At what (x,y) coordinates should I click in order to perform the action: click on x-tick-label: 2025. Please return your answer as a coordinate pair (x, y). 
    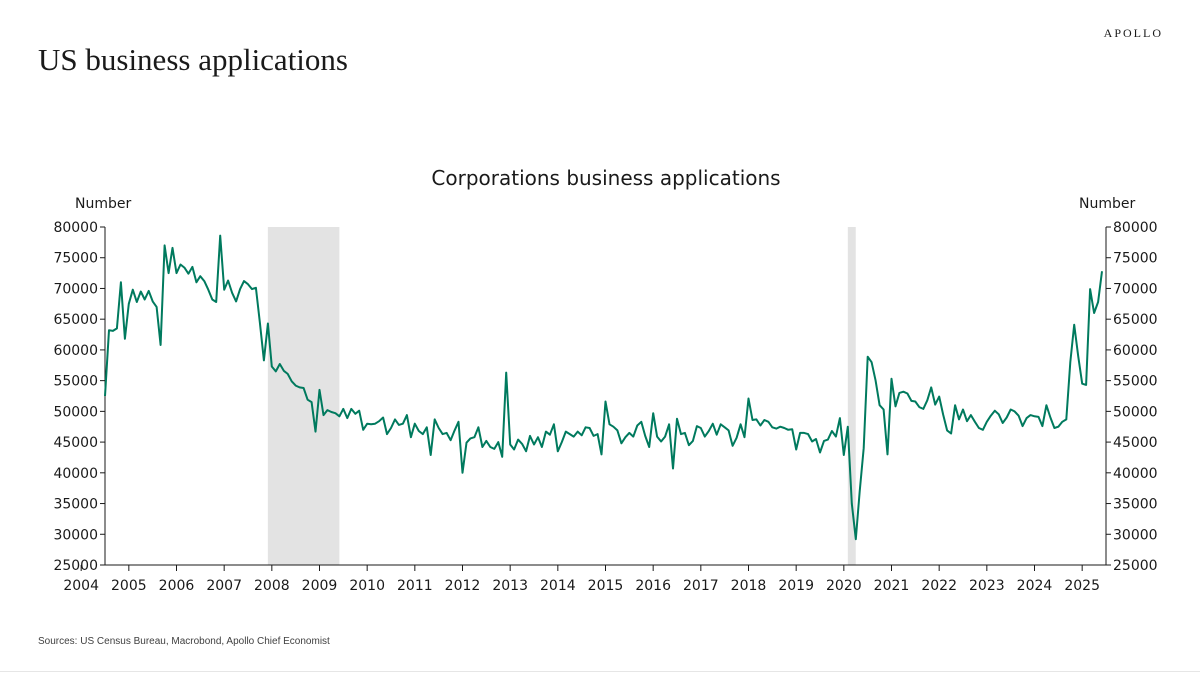
    Looking at the image, I should click on (1082, 586).